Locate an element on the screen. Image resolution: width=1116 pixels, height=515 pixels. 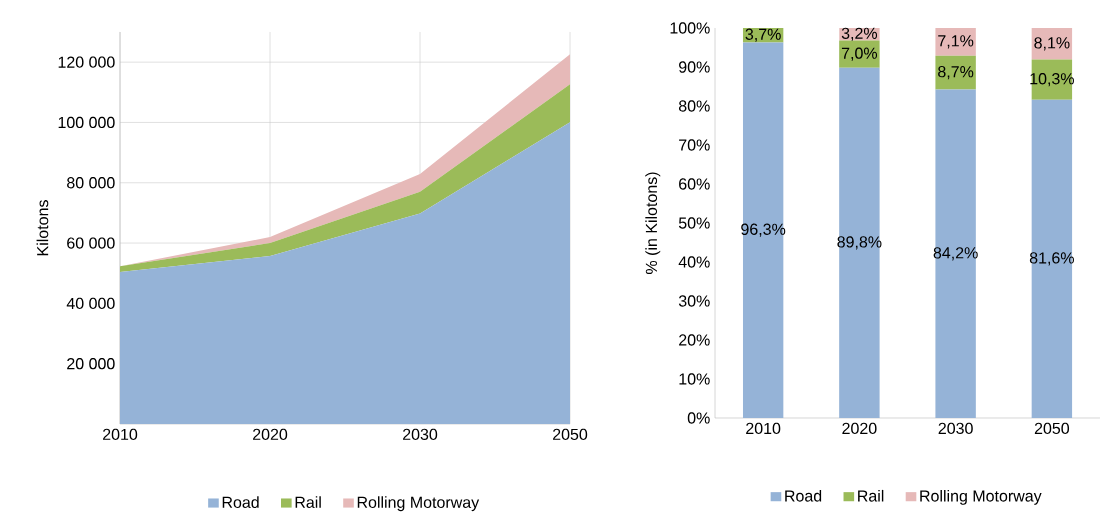
data-label: 7,0% is located at coordinates (859, 54).